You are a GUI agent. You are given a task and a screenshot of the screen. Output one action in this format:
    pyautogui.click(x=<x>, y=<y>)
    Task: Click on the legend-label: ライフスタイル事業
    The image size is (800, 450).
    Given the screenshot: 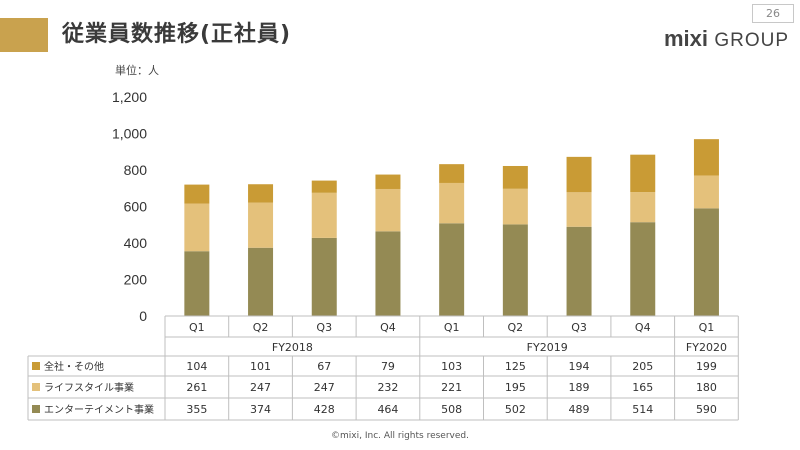 What is the action you would take?
    pyautogui.click(x=89, y=387)
    